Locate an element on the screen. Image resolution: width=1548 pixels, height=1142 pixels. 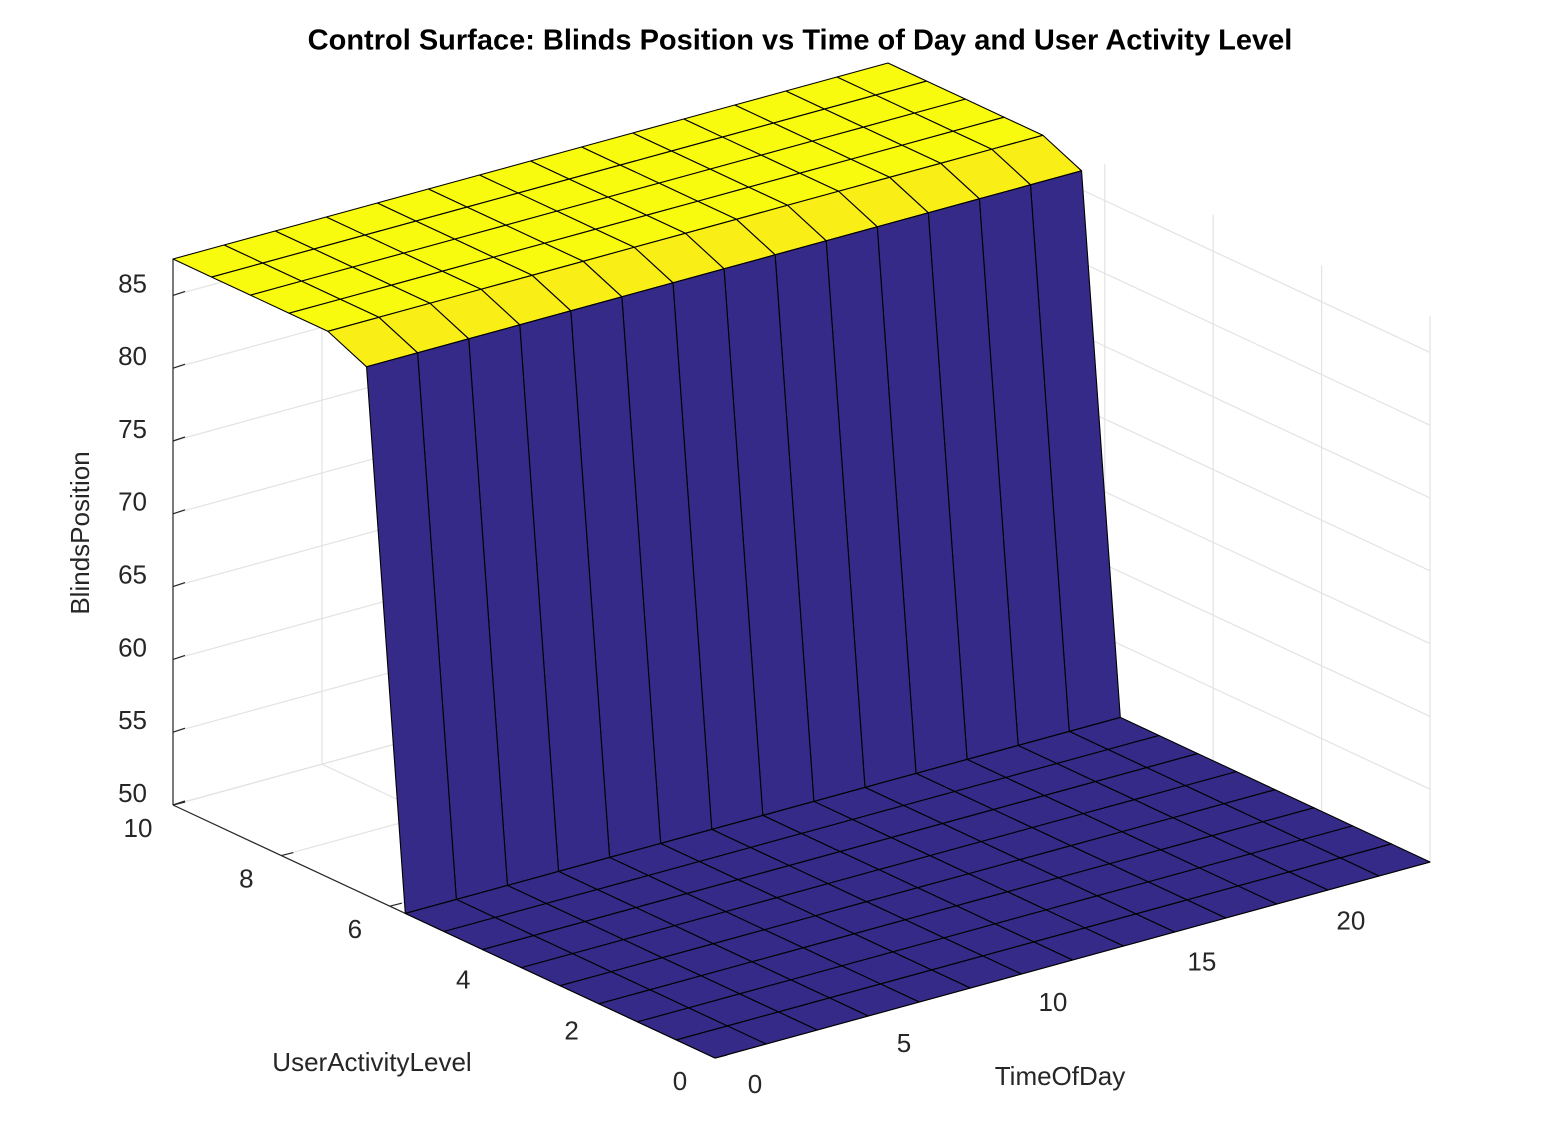
y-tick-label: 2 is located at coordinates (571, 1030).